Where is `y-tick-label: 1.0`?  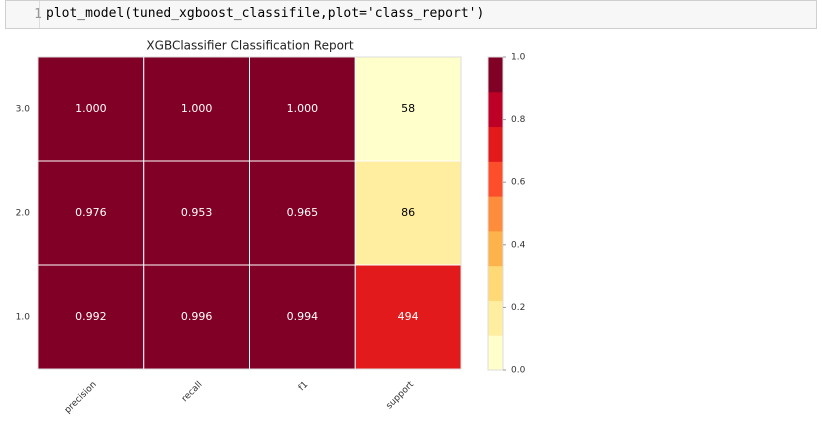
y-tick-label: 1.0 is located at coordinates (23, 318).